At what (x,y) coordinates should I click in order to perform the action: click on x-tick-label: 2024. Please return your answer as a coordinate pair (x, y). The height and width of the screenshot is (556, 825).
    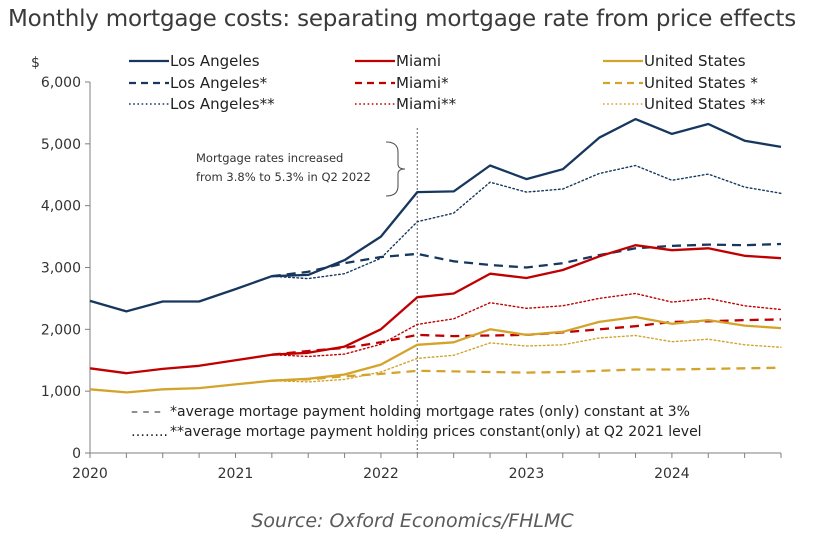
    Looking at the image, I should click on (672, 474).